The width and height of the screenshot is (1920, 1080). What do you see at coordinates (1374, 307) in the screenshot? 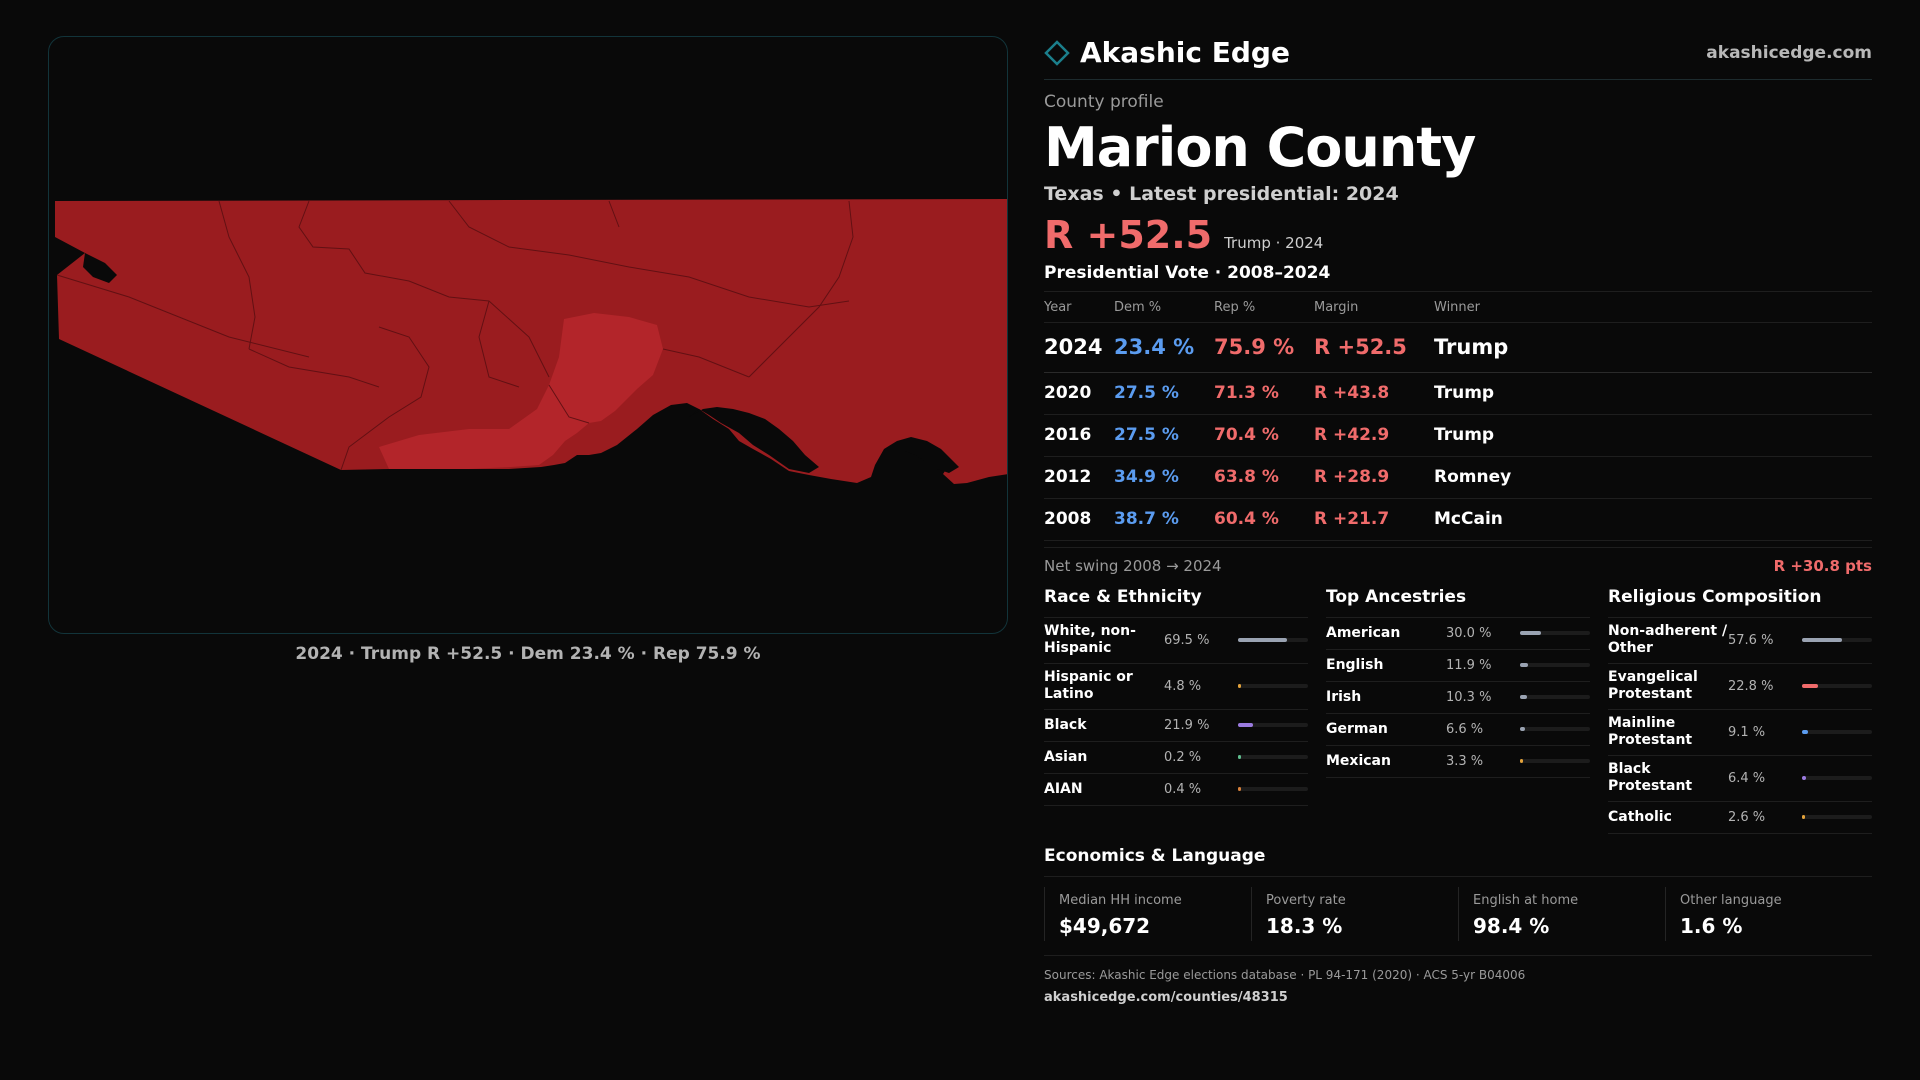
I see `header-margin: Margin` at bounding box center [1374, 307].